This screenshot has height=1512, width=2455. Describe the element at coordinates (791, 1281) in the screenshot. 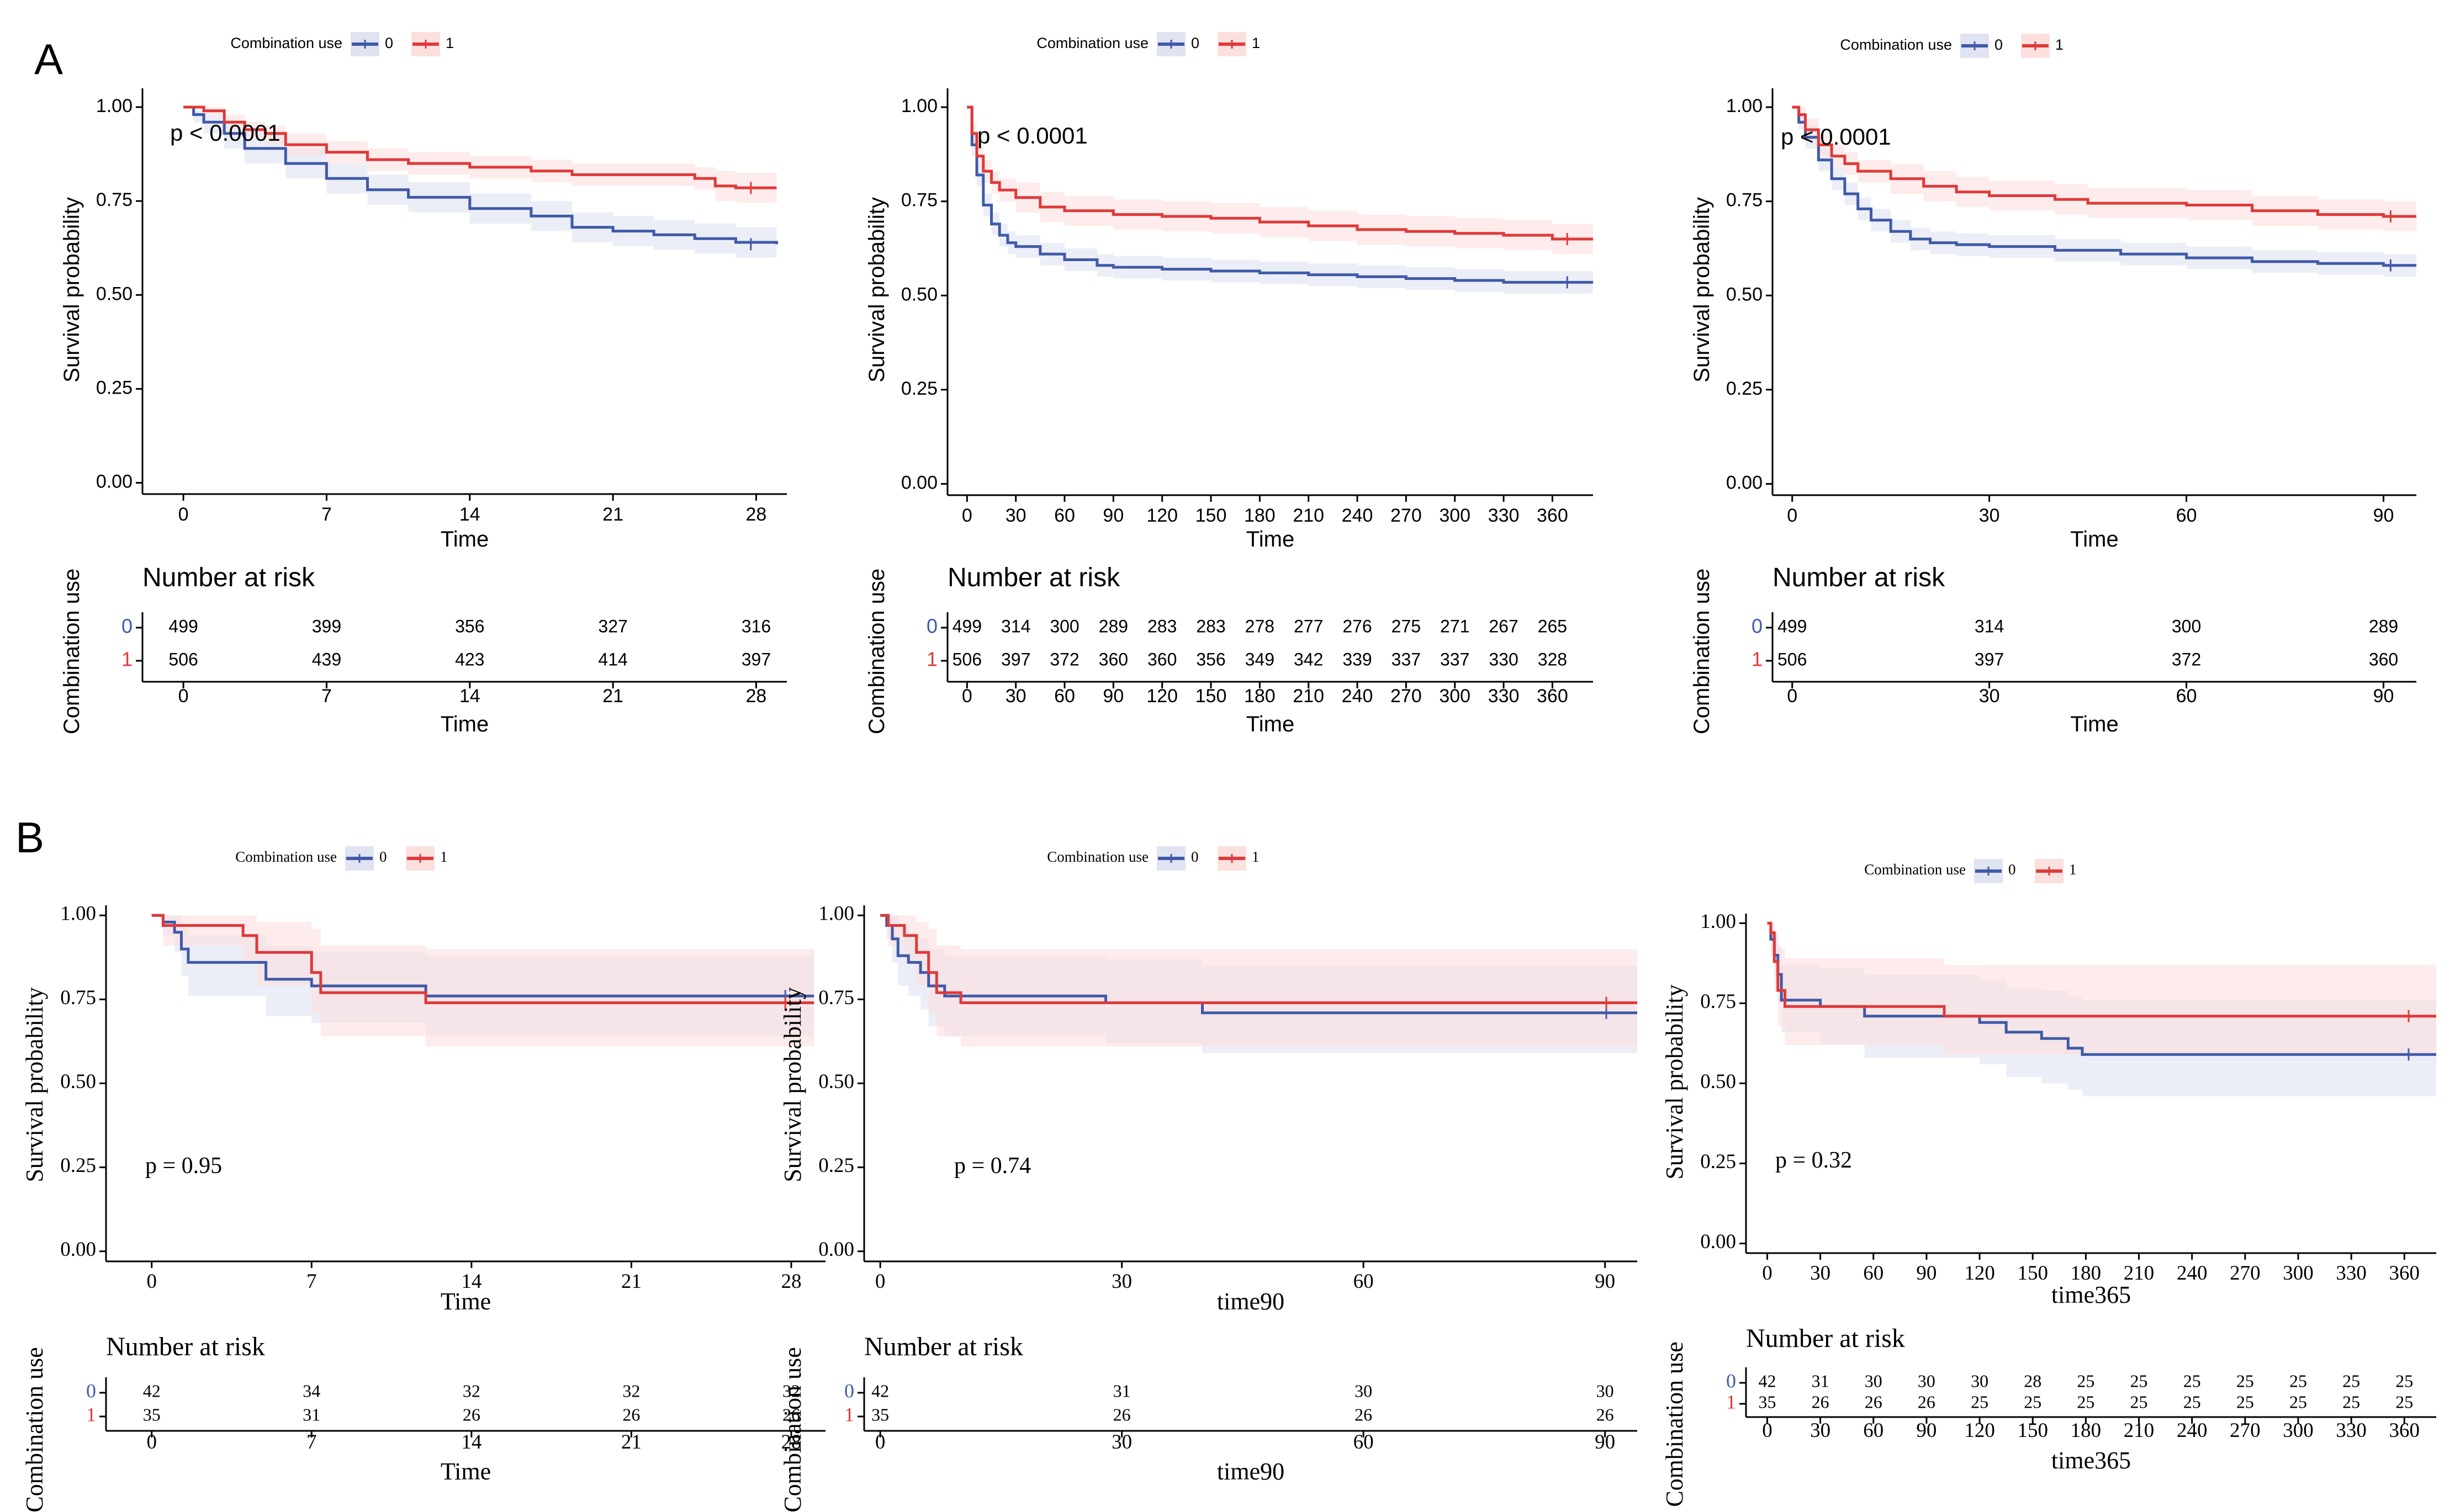

I see `x-tick-label: 28` at that location.